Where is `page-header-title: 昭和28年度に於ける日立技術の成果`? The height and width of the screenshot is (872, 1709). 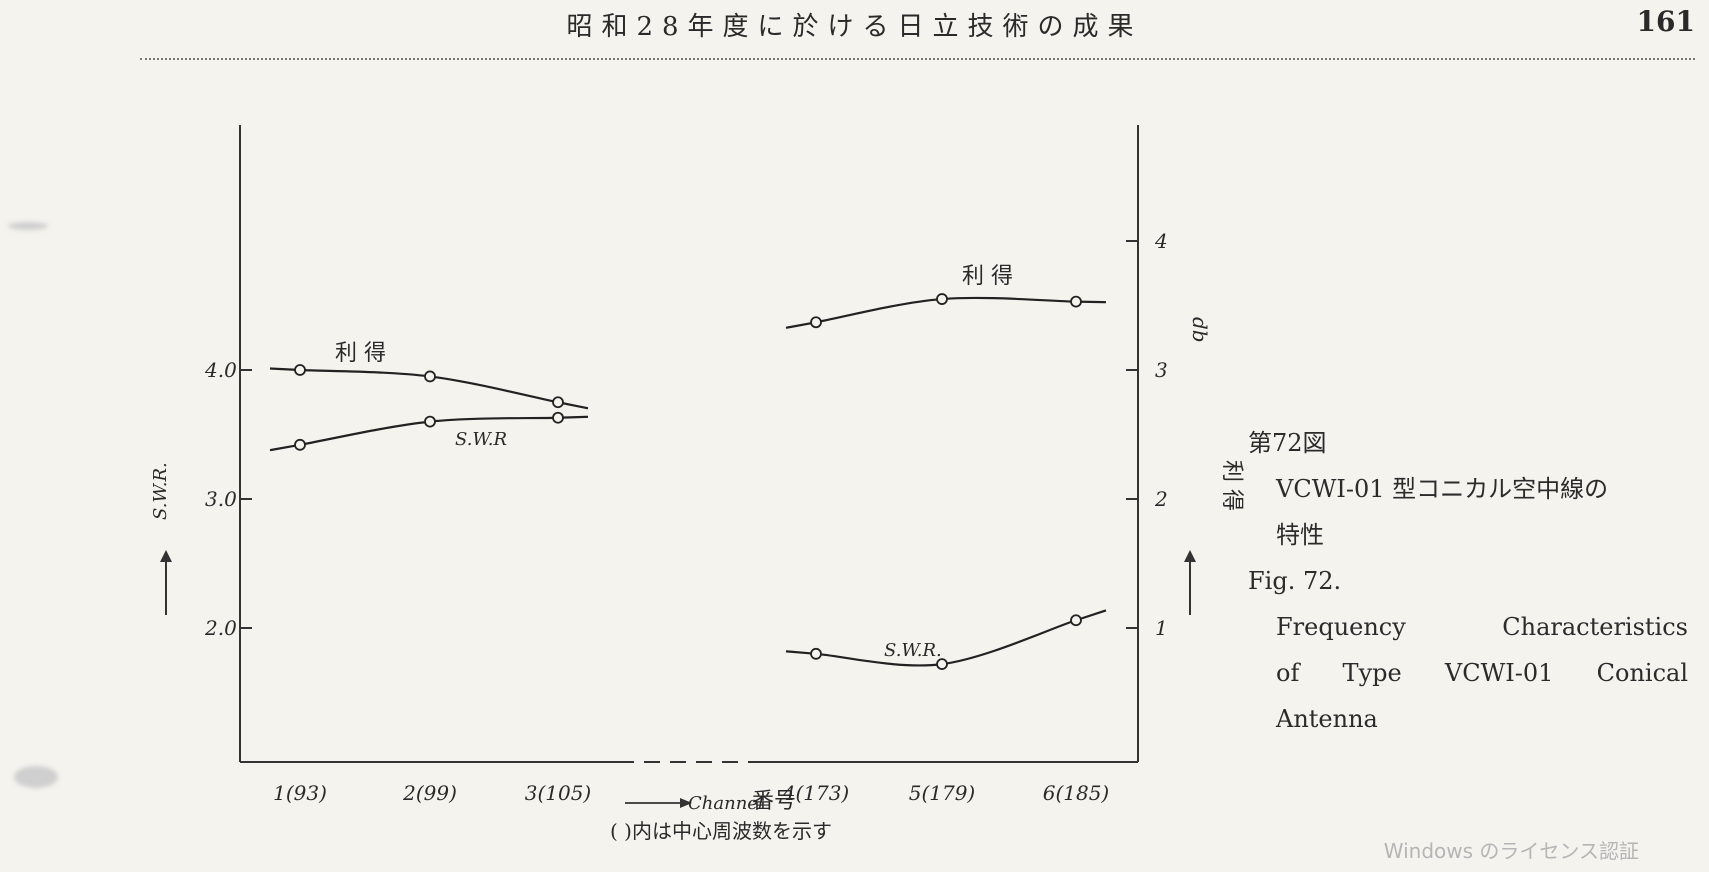 page-header-title: 昭和28年度に於ける日立技術の成果 is located at coordinates (854, 27).